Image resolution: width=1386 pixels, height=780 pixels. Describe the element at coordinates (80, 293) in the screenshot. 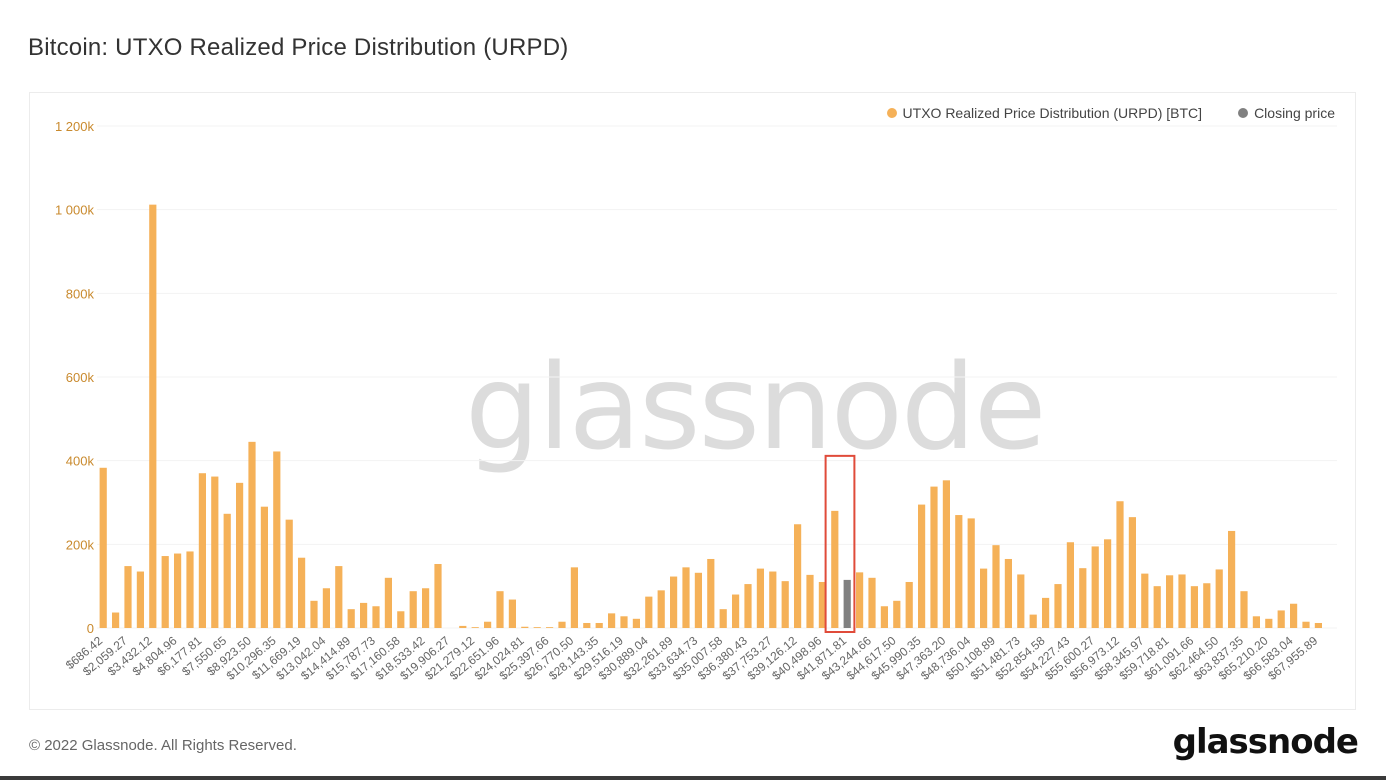

I see `y-tick-label: 800k` at that location.